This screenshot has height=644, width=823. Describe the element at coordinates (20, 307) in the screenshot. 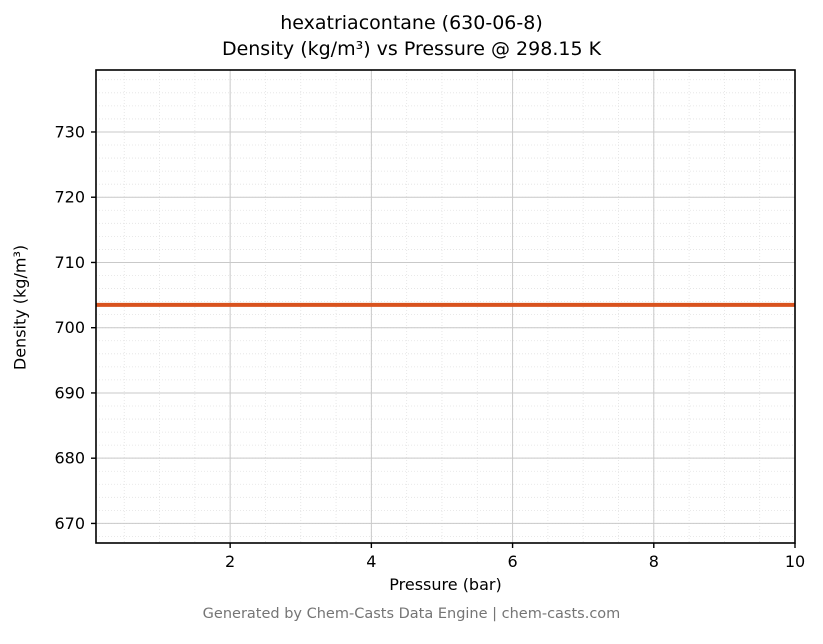

I see `y-axis-label: Density (kg/m³)` at that location.